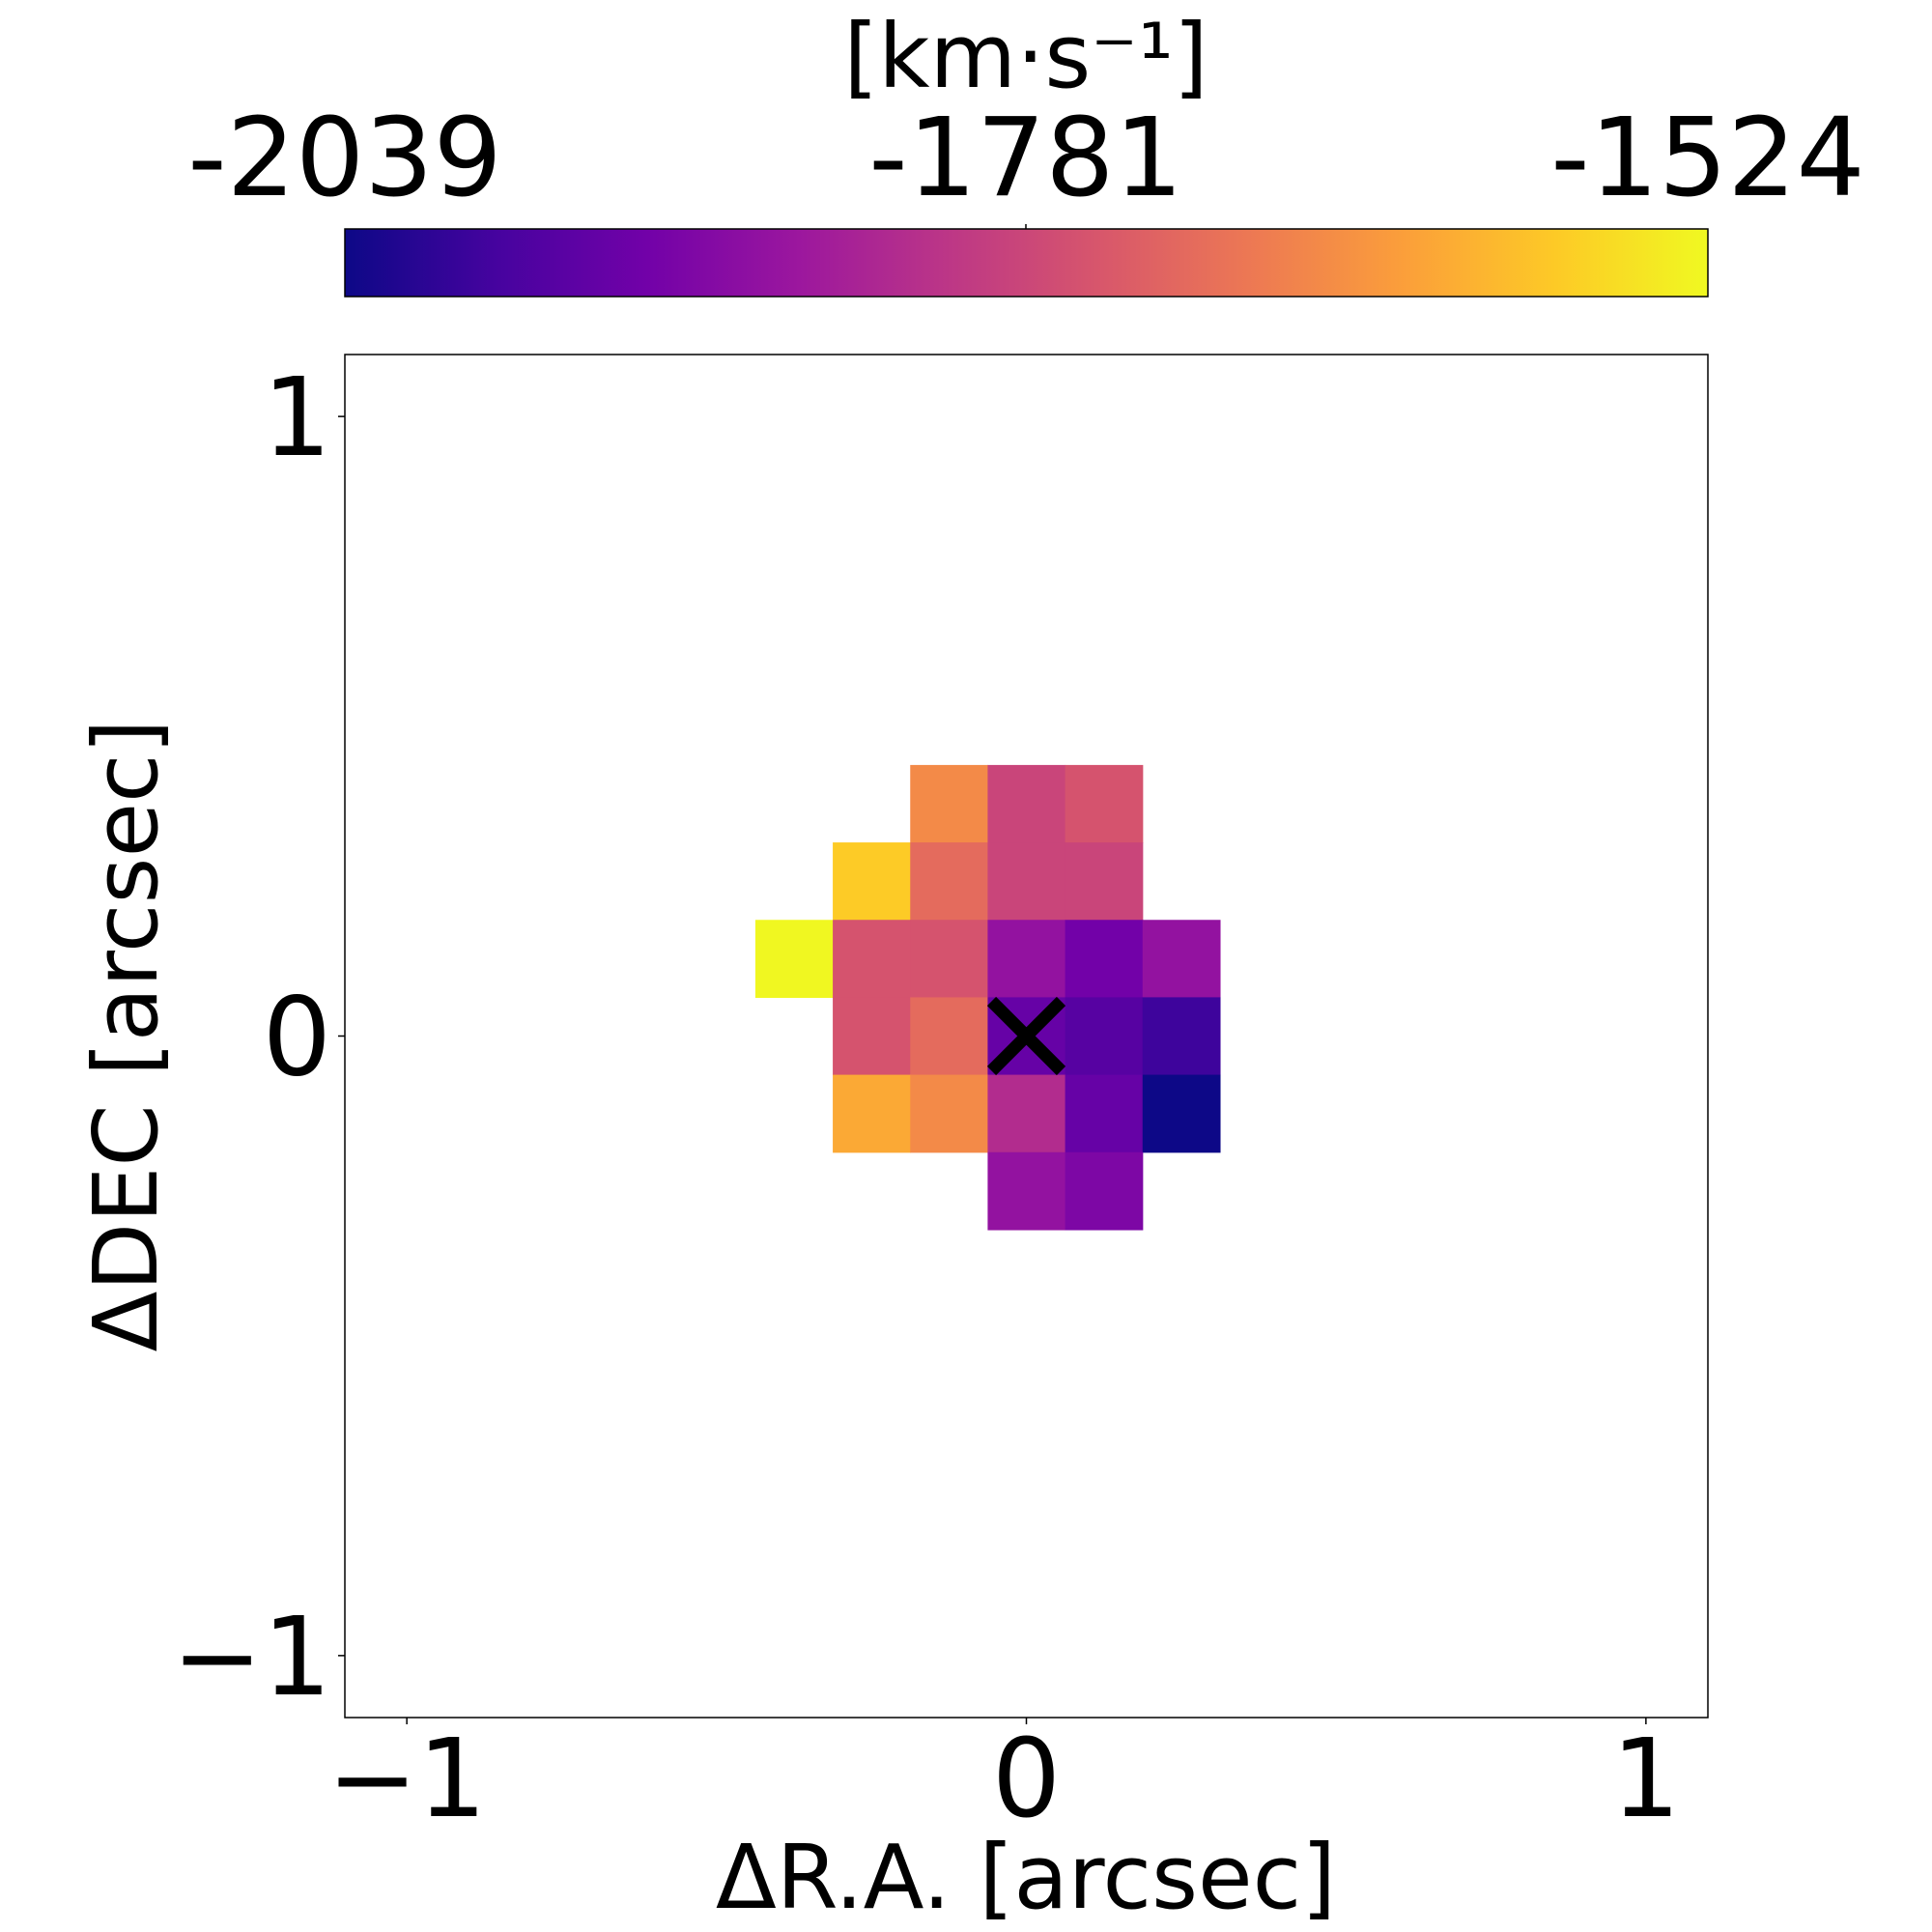 This screenshot has width=1932, height=1932. What do you see at coordinates (344, 158) in the screenshot?
I see `colorbar-tick-label-min: -2039` at bounding box center [344, 158].